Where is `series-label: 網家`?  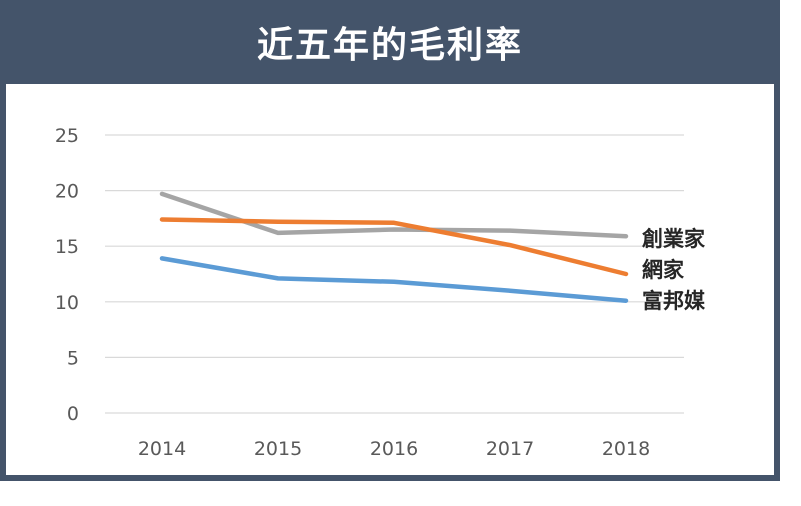 series-label: 網家 is located at coordinates (663, 270).